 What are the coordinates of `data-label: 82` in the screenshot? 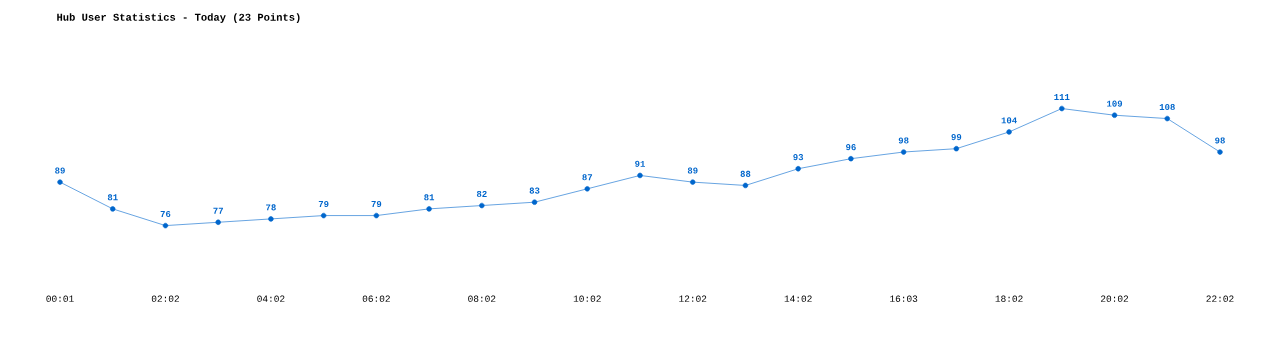 It's located at (481, 194).